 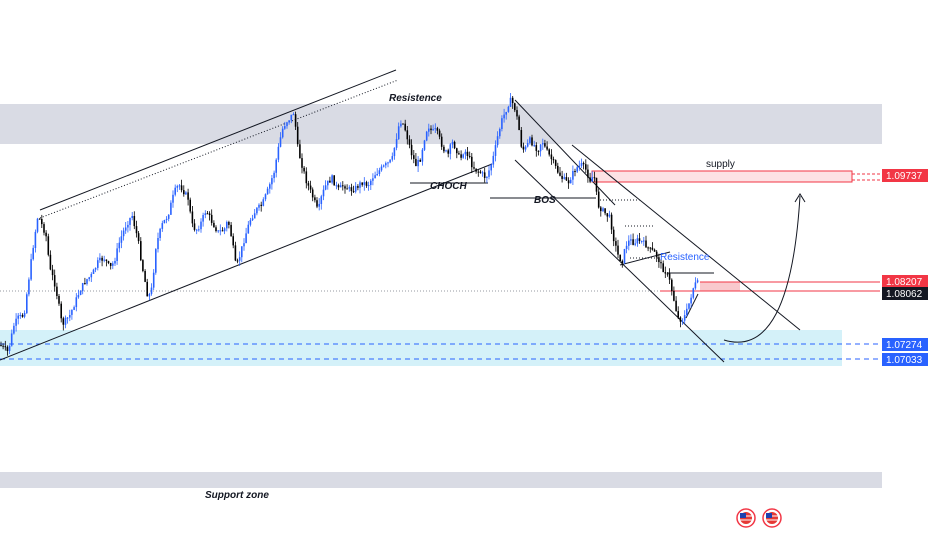 I want to click on desc-channel-mid, so click(x=565, y=152).